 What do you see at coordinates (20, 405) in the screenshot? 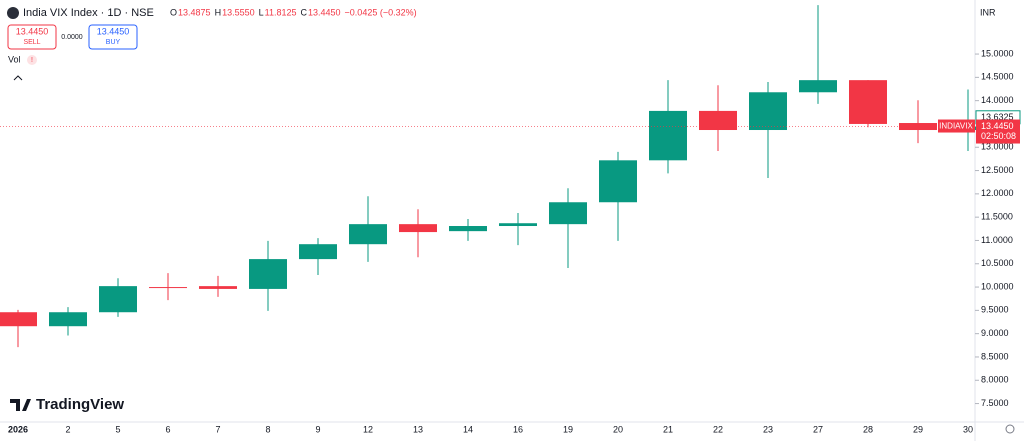
I see `brand-logo` at bounding box center [20, 405].